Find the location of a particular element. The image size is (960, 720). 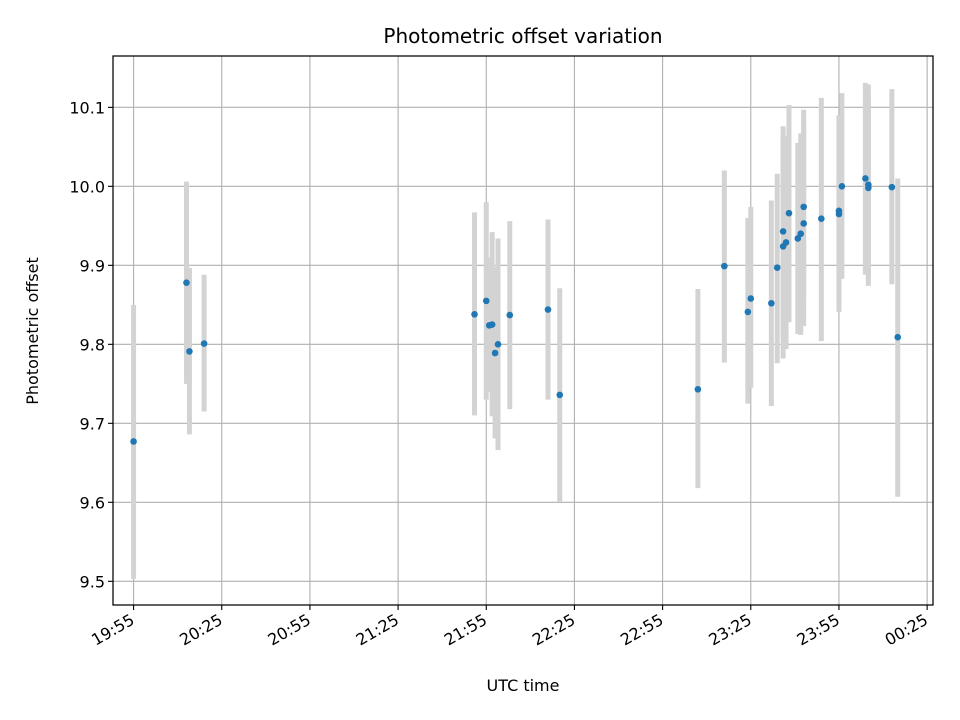

x-axis-label: UTC time is located at coordinates (523, 685).